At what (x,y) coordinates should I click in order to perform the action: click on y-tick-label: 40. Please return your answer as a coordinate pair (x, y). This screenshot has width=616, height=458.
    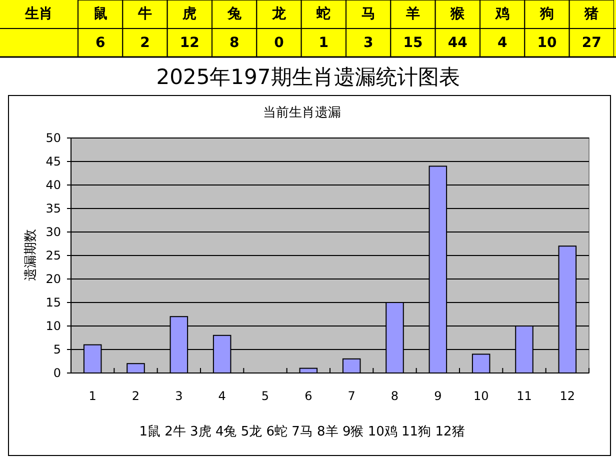
    Looking at the image, I should click on (53, 185).